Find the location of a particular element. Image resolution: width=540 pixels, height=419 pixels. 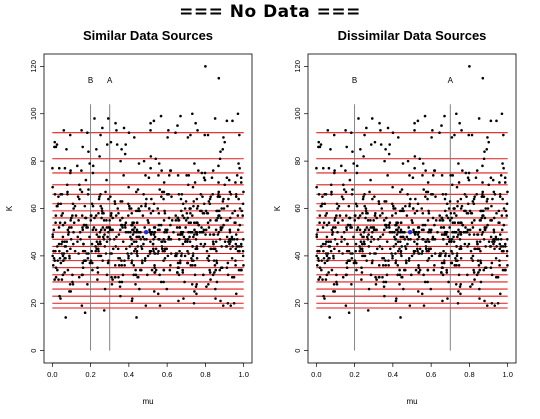

y-tick-label: 0 is located at coordinates (297, 351).